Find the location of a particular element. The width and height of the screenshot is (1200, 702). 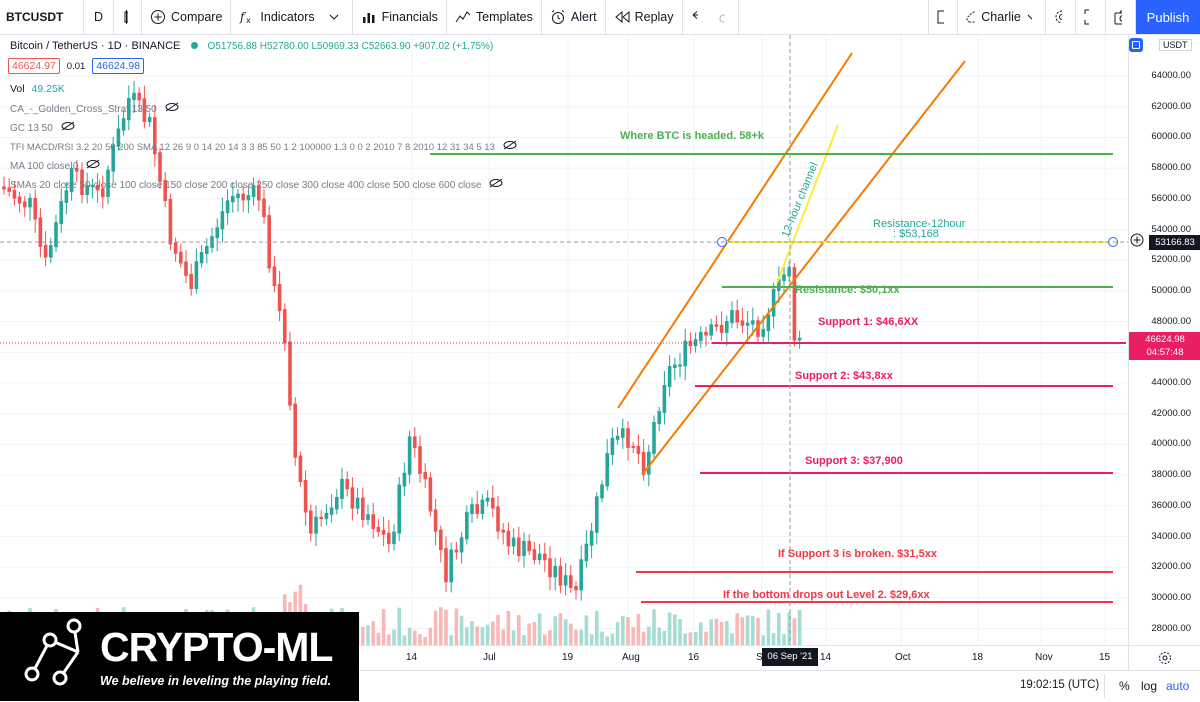

fullscreen-icon is located at coordinates (1086, 17).